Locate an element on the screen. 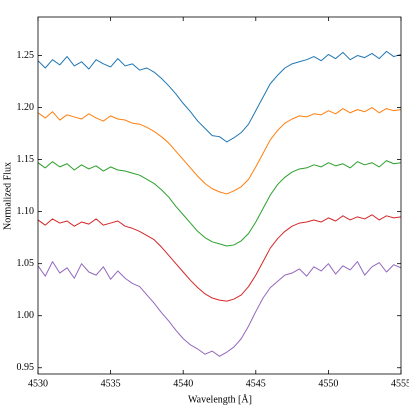  y-tick-label: 1.20 is located at coordinates (26, 107).